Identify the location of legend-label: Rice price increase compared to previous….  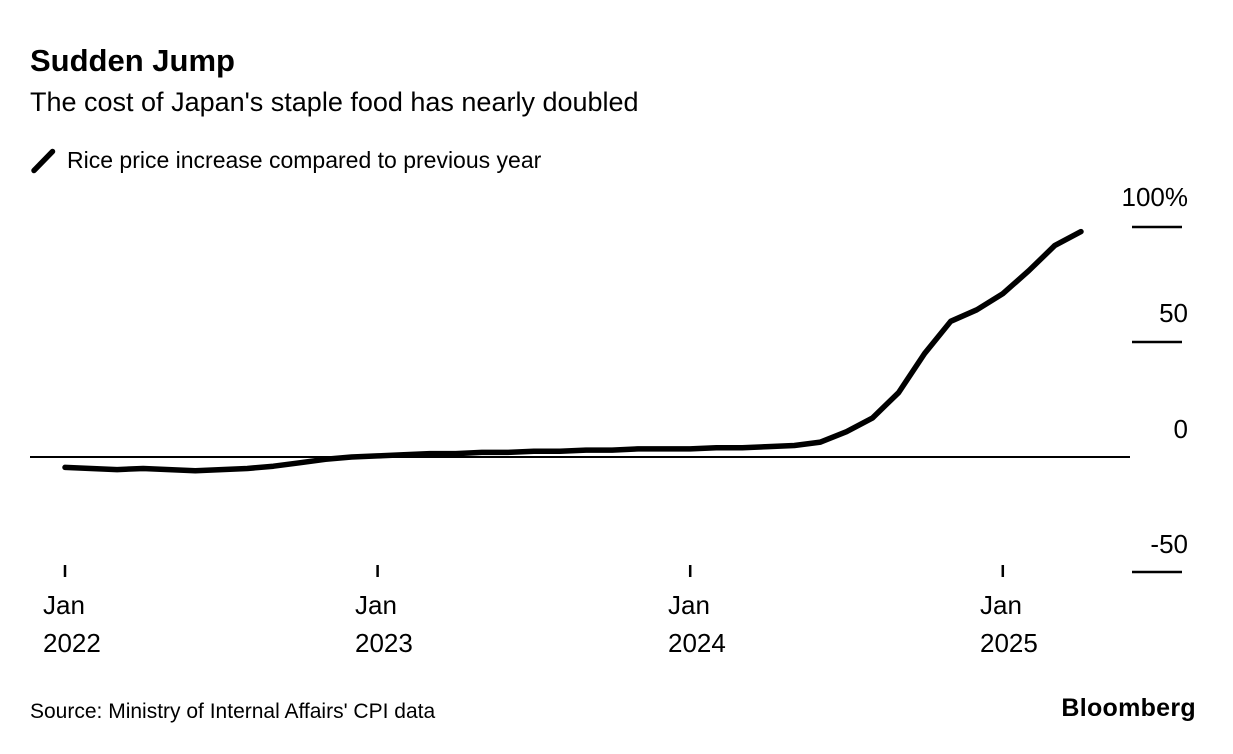
(304, 160).